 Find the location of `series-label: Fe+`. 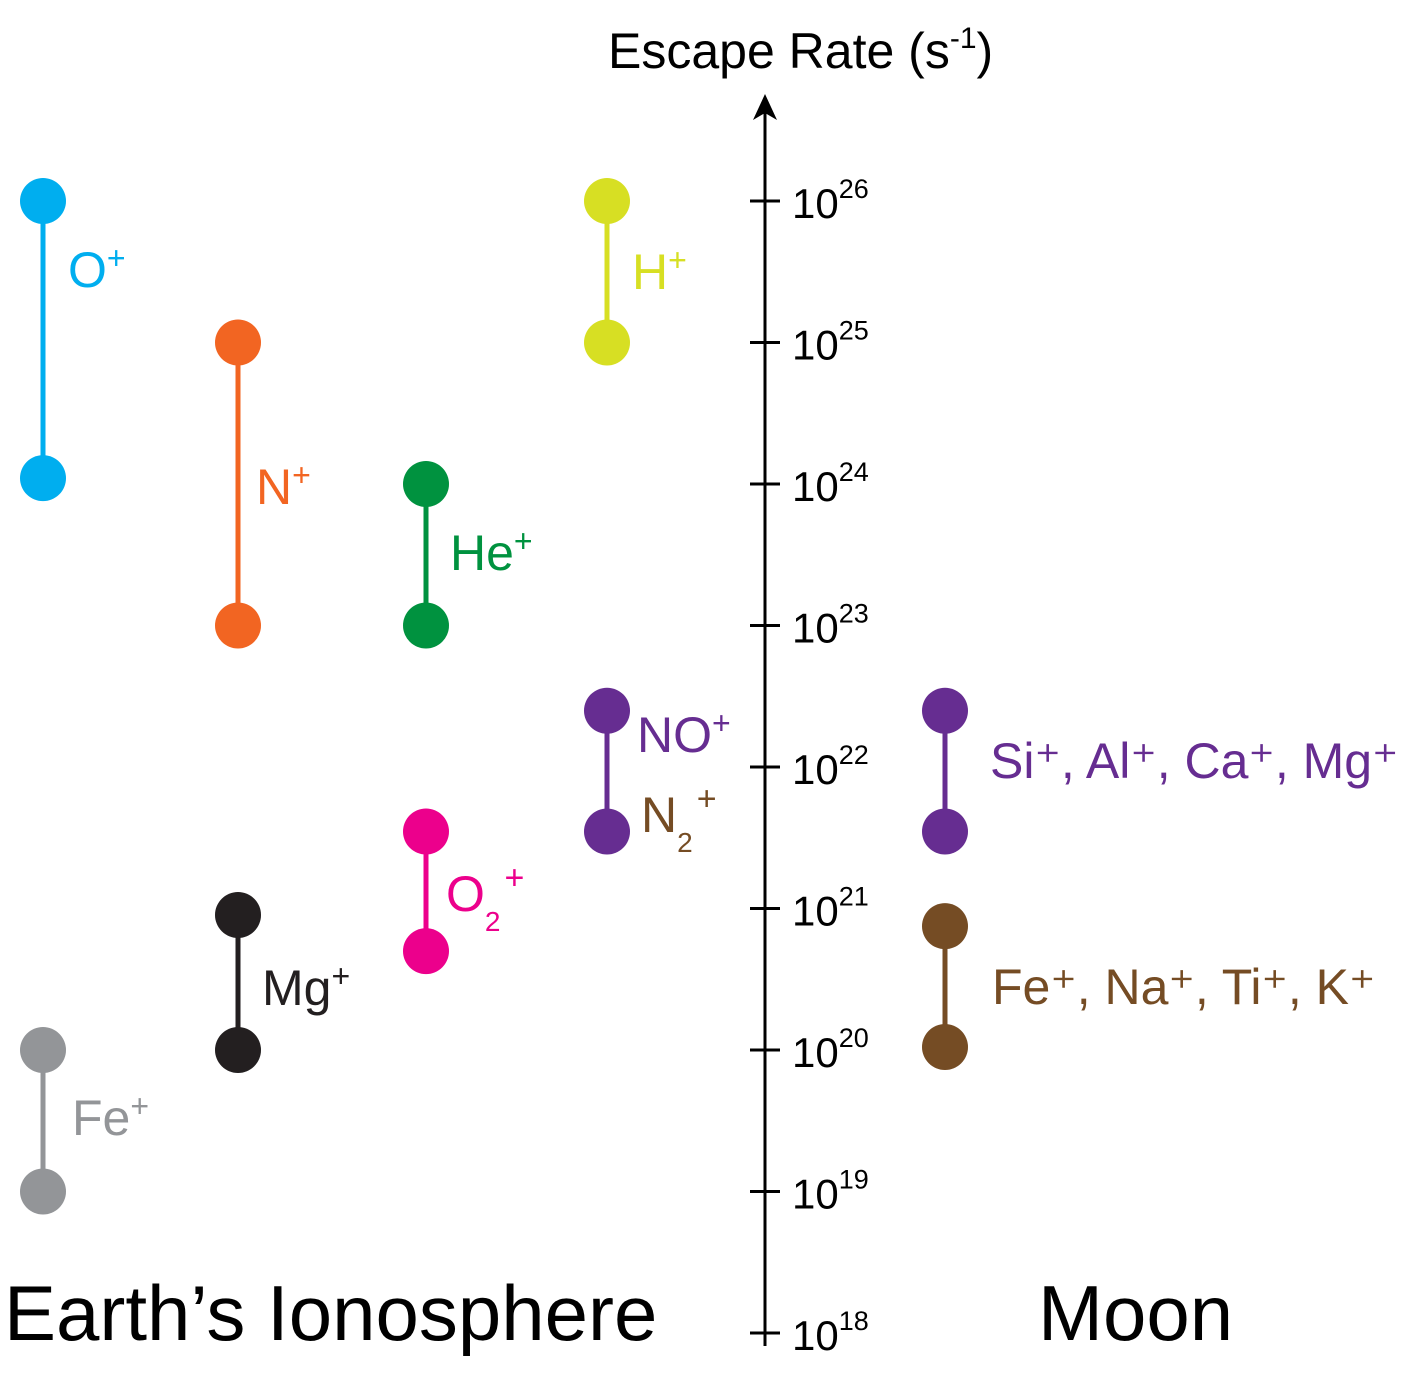

series-label: Fe+ is located at coordinates (110, 1117).